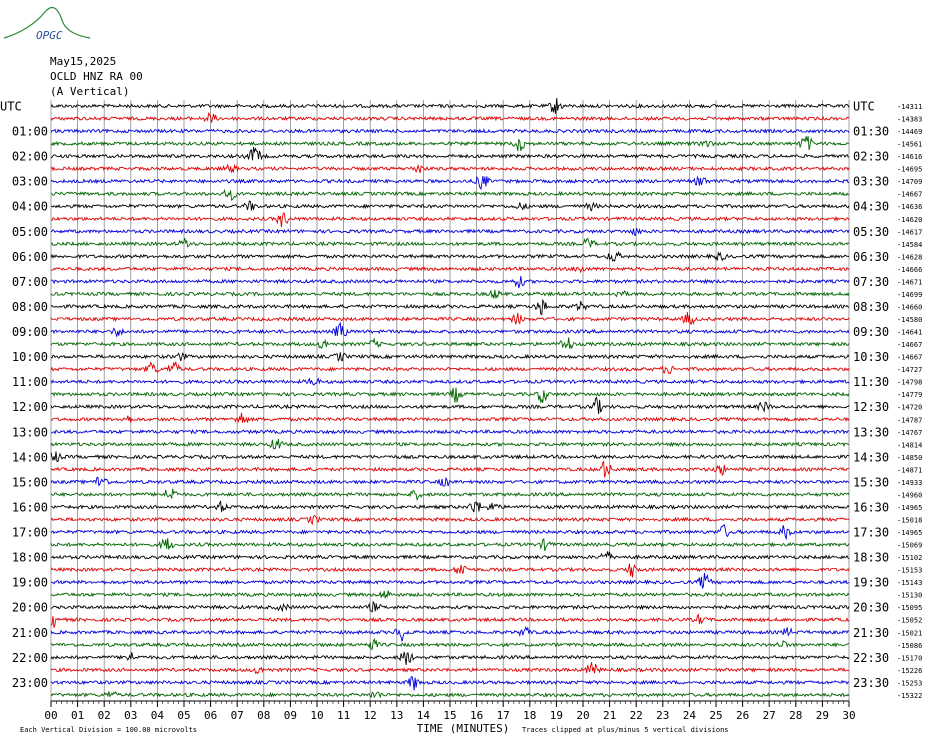 This screenshot has width=930, height=748. What do you see at coordinates (909, 182) in the screenshot?
I see `offset-label: -14709` at bounding box center [909, 182].